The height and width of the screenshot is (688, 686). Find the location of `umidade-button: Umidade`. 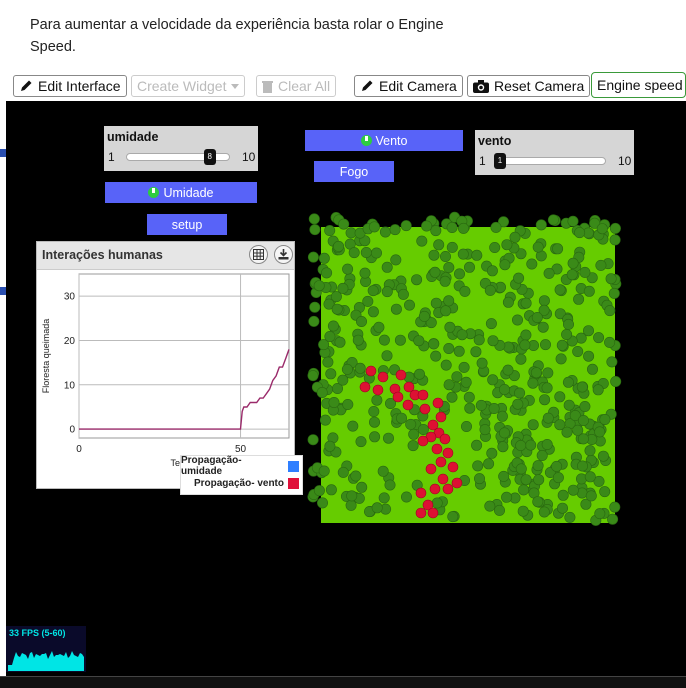

umidade-button: Umidade is located at coordinates (181, 192).